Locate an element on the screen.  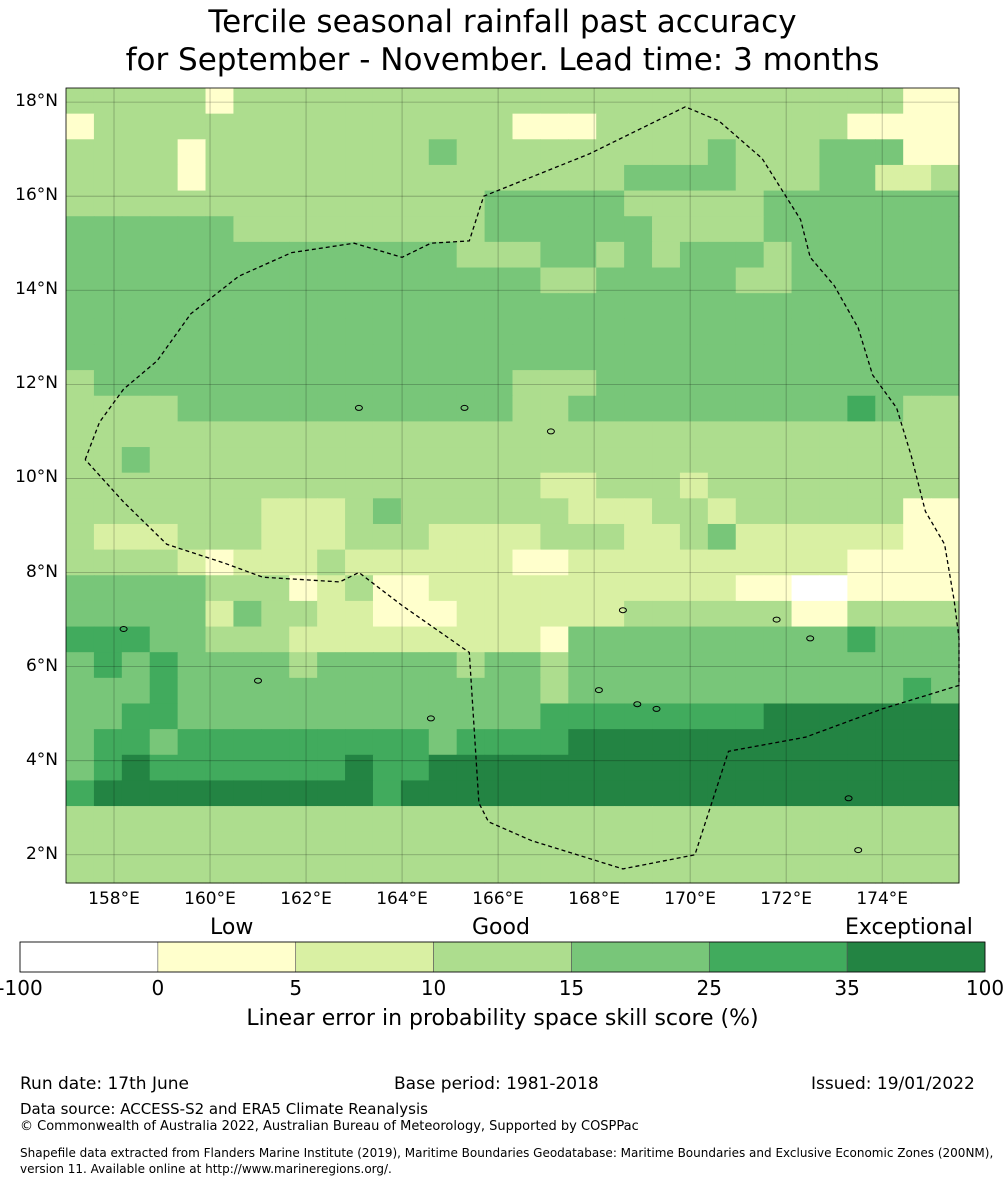
latitude-label: 2°N is located at coordinates (41, 853).